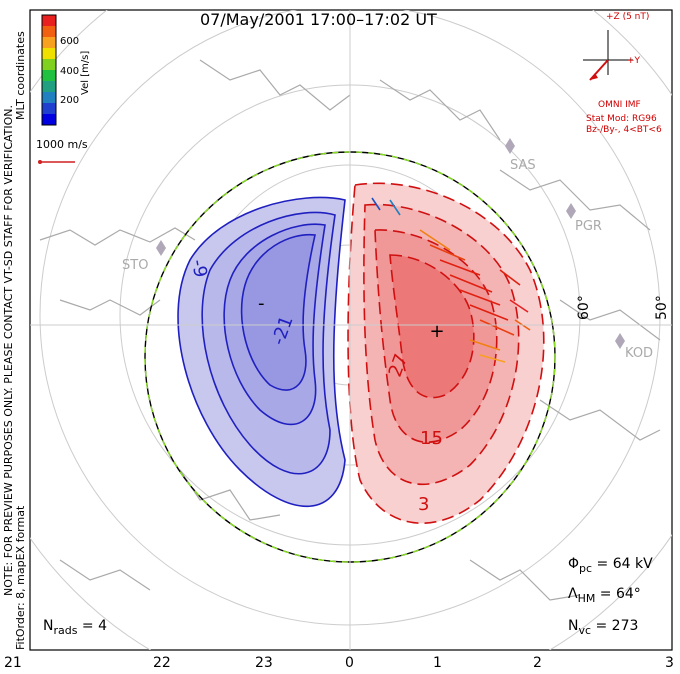 The height and width of the screenshot is (674, 680). Describe the element at coordinates (628, 17) in the screenshot. I see `imf-z-label: +Z (5 nT)` at that location.